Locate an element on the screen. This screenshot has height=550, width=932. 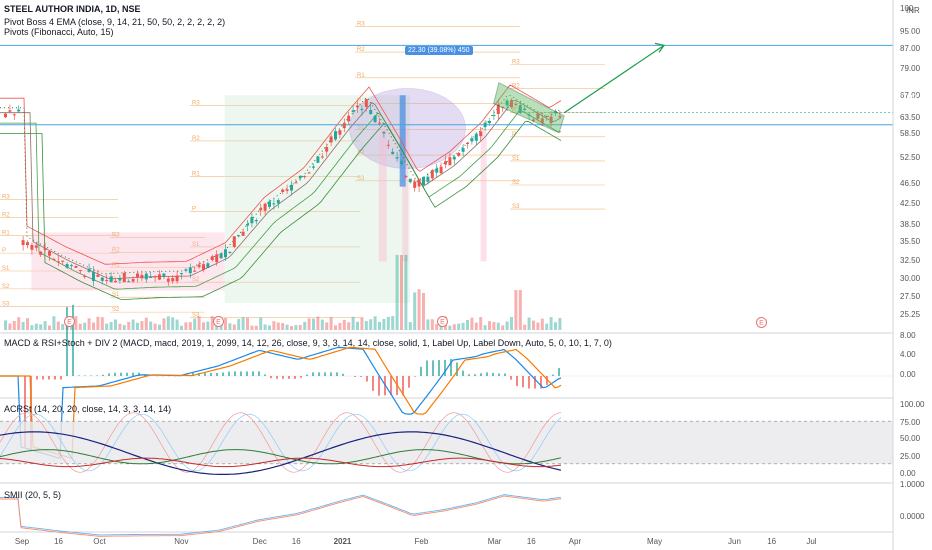
time-axis-tick: Apr is located at coordinates (575, 541).